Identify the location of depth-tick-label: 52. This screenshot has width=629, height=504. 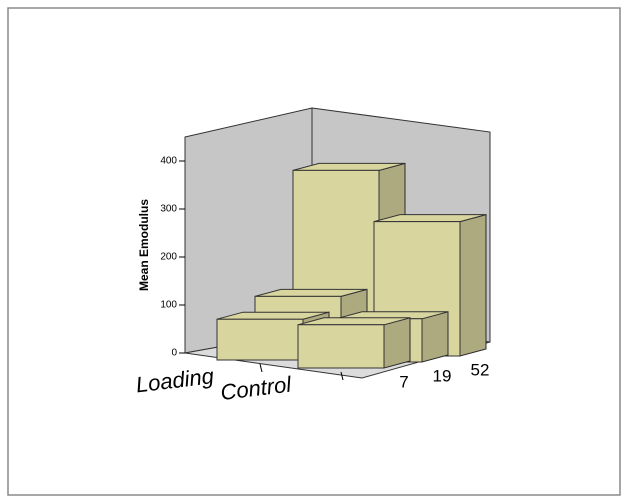
(480, 369).